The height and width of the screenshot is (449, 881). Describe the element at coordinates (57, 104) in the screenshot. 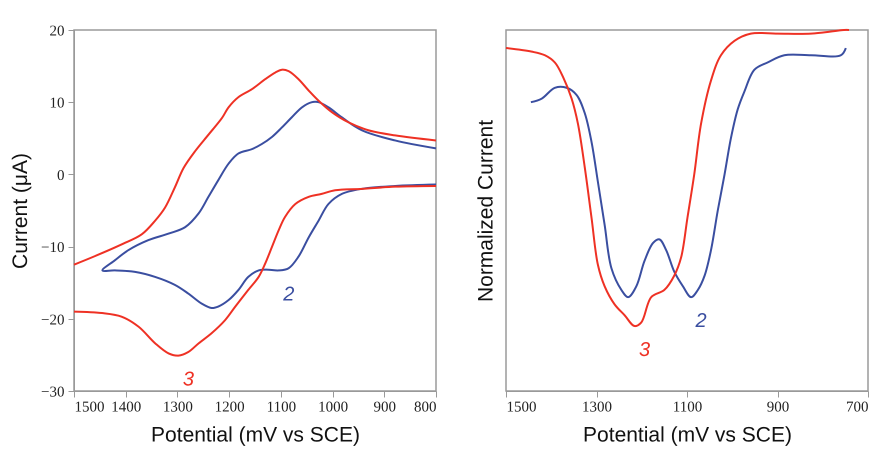

I see `y-tick-label: 10` at that location.